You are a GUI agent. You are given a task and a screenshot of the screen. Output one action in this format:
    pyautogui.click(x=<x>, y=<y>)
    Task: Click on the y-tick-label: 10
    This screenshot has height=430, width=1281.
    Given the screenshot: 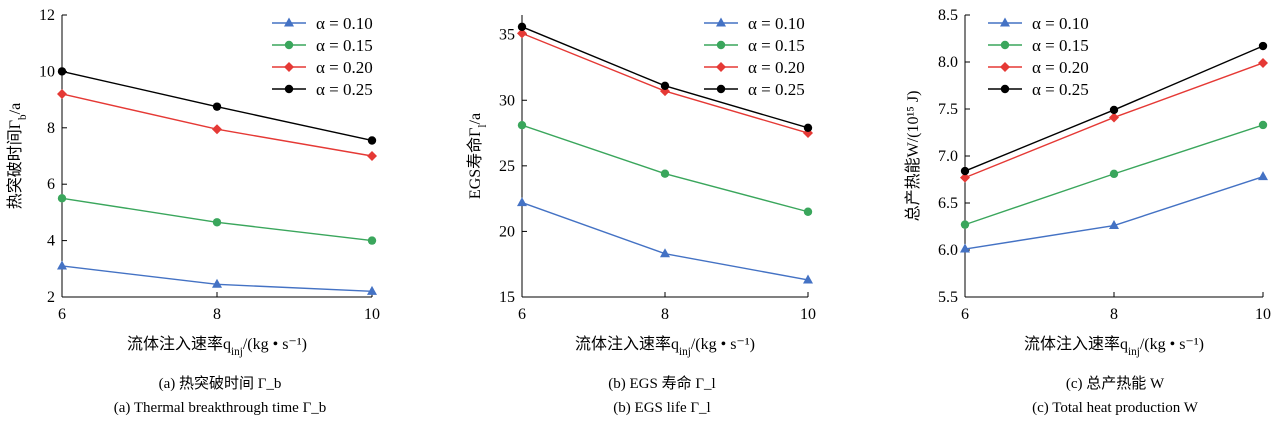 What is the action you would take?
    pyautogui.click(x=47, y=71)
    